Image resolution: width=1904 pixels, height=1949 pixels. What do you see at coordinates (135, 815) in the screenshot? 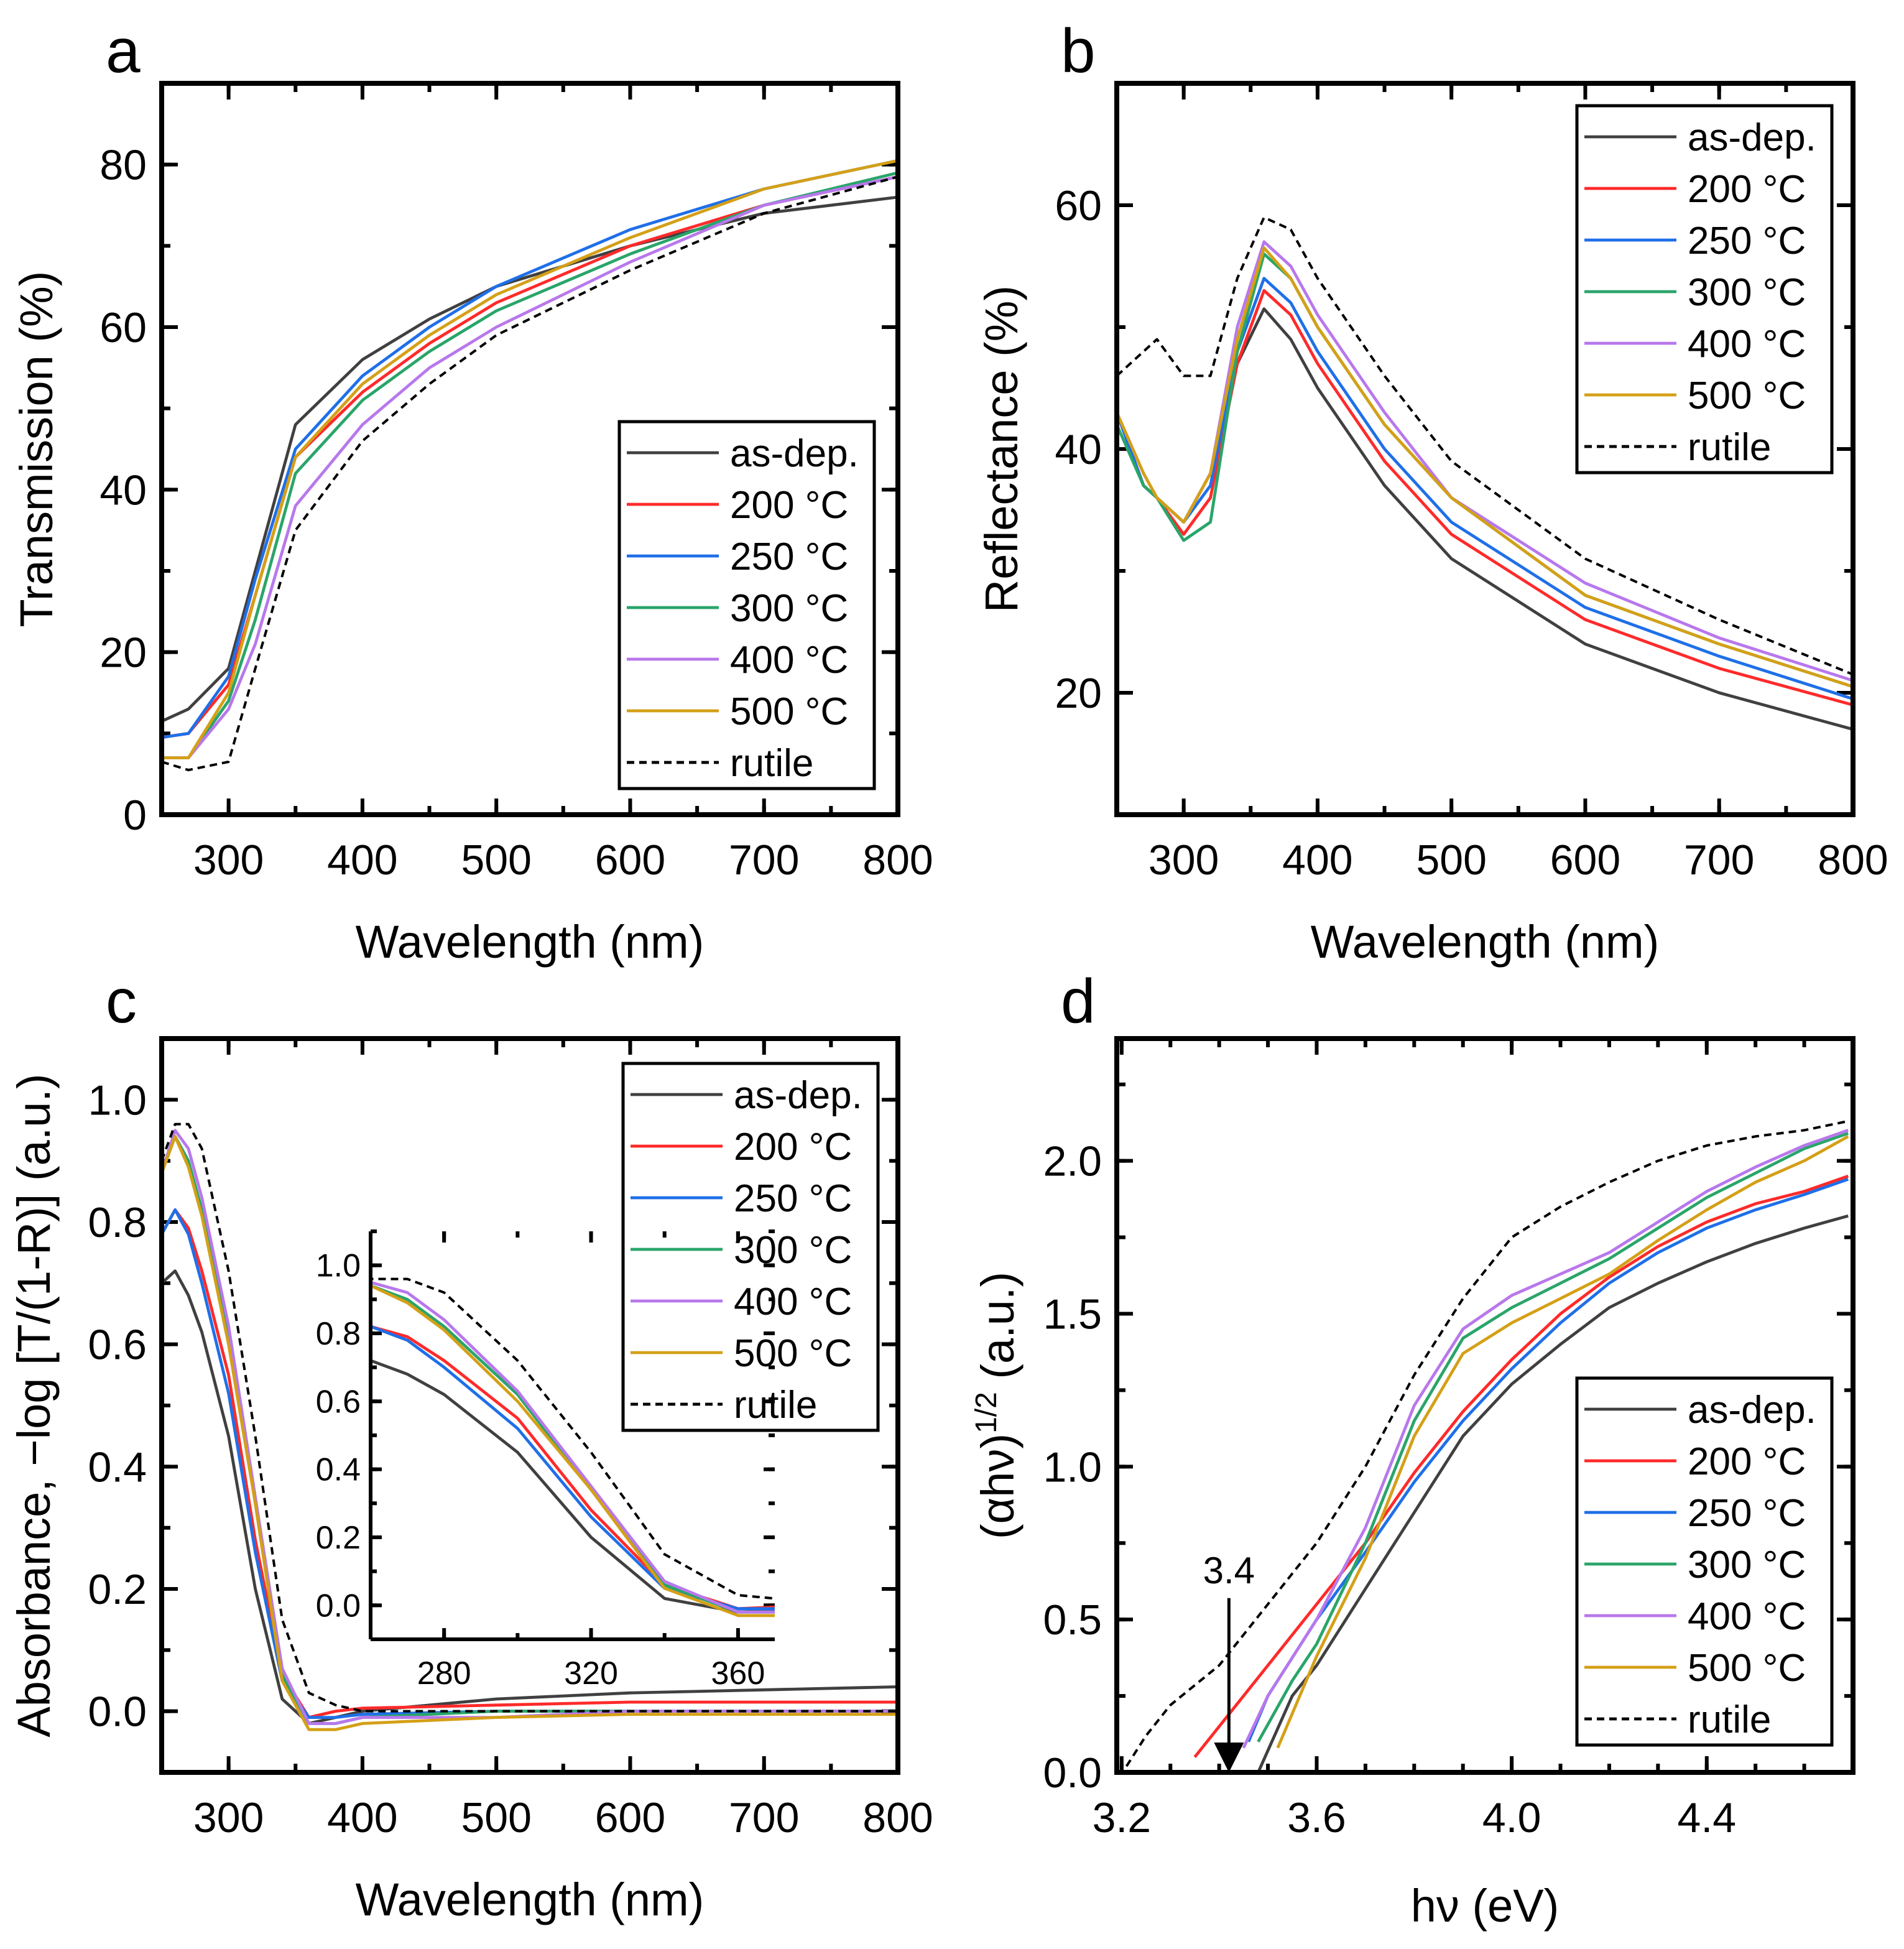
I see `y-tick-label: 0` at bounding box center [135, 815].